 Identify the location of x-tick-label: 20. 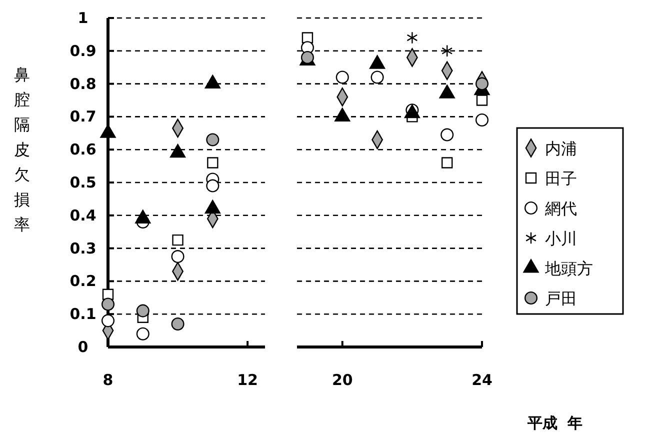
(342, 380).